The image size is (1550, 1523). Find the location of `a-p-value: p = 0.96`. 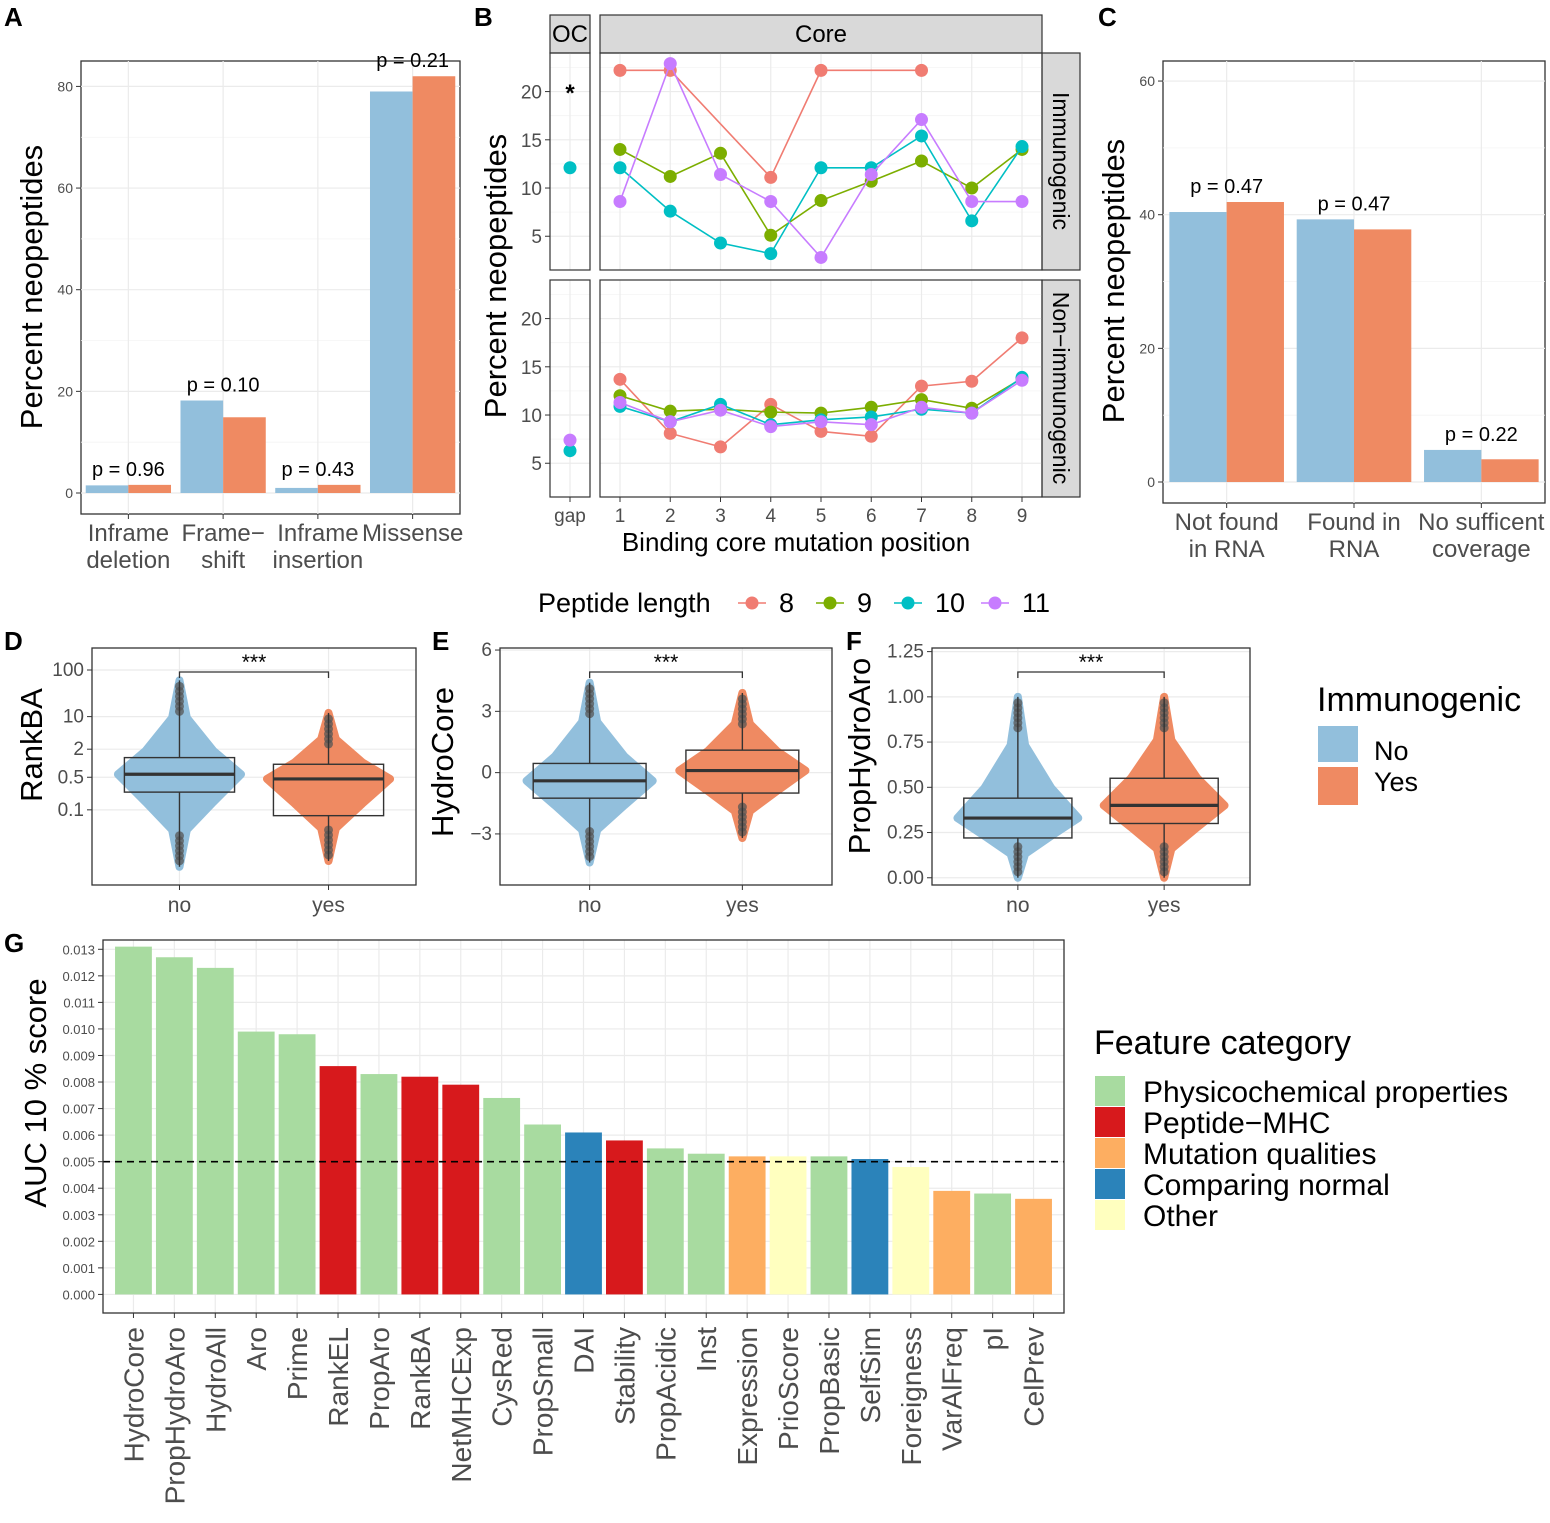

a-p-value: p = 0.96 is located at coordinates (128, 470).